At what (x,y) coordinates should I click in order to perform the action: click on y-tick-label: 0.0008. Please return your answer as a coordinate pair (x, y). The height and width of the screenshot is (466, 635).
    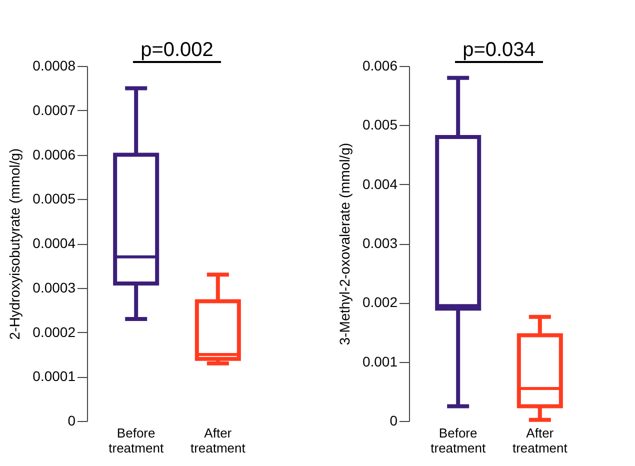
    Looking at the image, I should click on (54, 66).